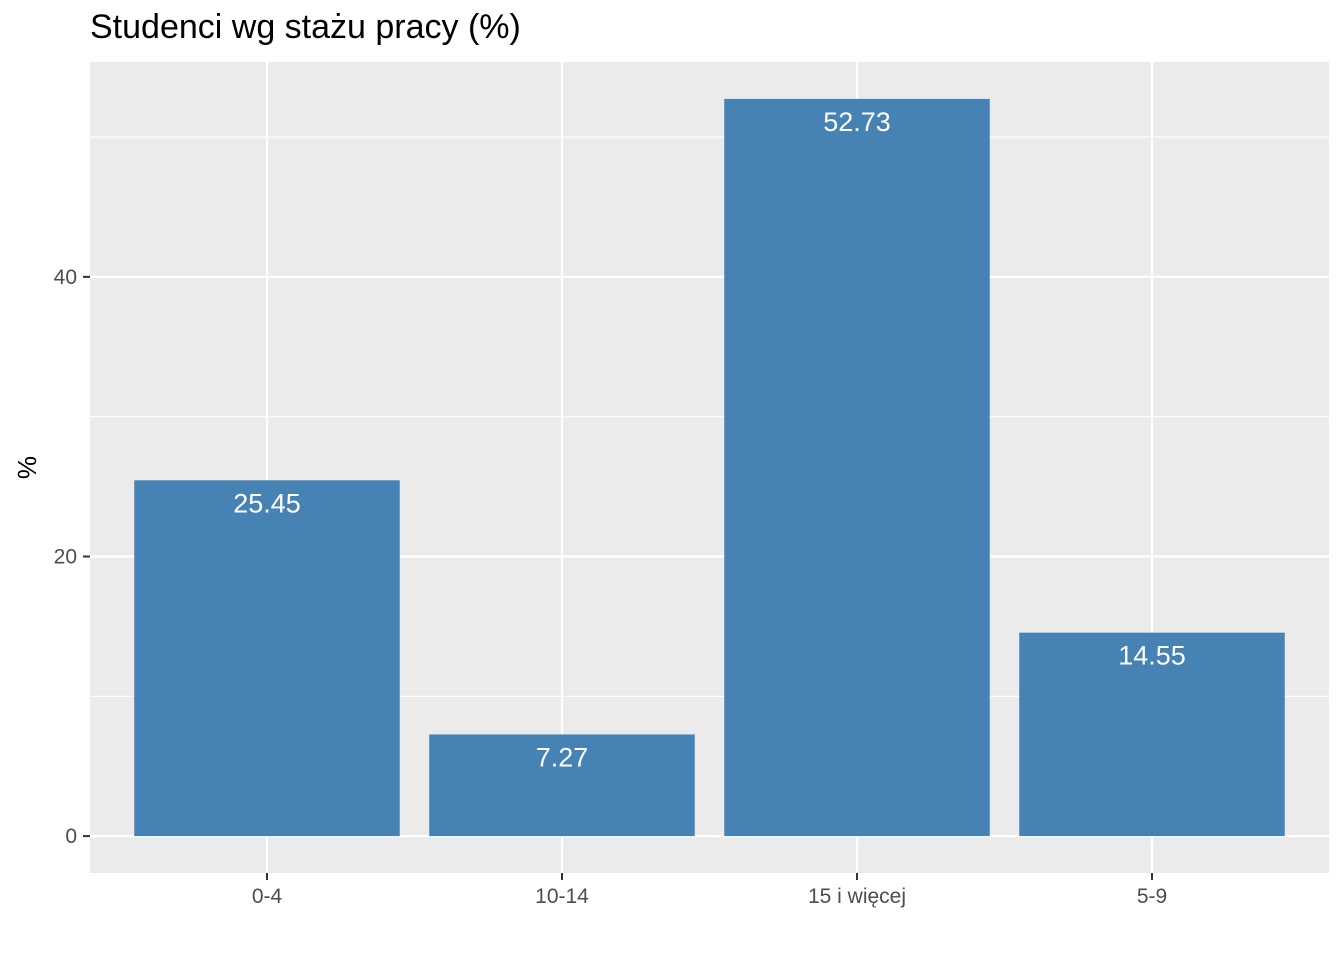  What do you see at coordinates (1152, 896) in the screenshot?
I see `x-tick-label: 5-9` at bounding box center [1152, 896].